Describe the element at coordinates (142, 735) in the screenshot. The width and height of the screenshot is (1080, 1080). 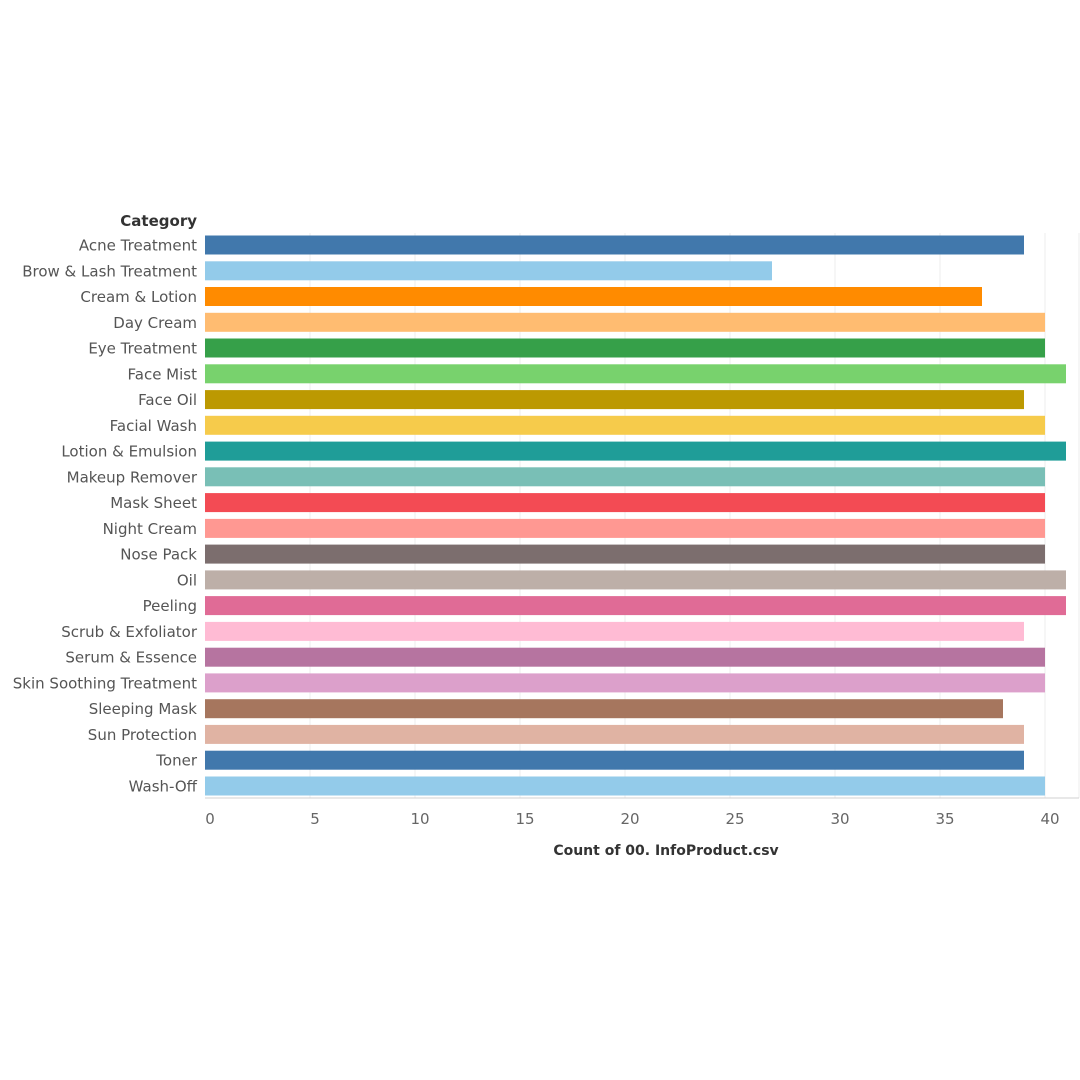
I see `category-label: Sun Protection` at that location.